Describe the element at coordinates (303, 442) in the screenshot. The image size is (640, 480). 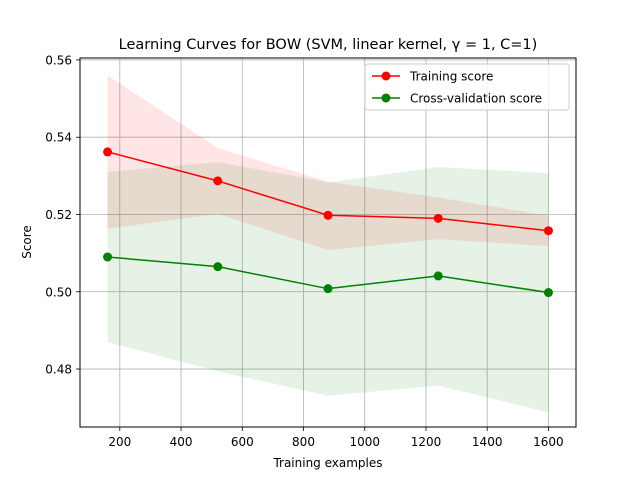
I see `x-tick-label: 800` at that location.